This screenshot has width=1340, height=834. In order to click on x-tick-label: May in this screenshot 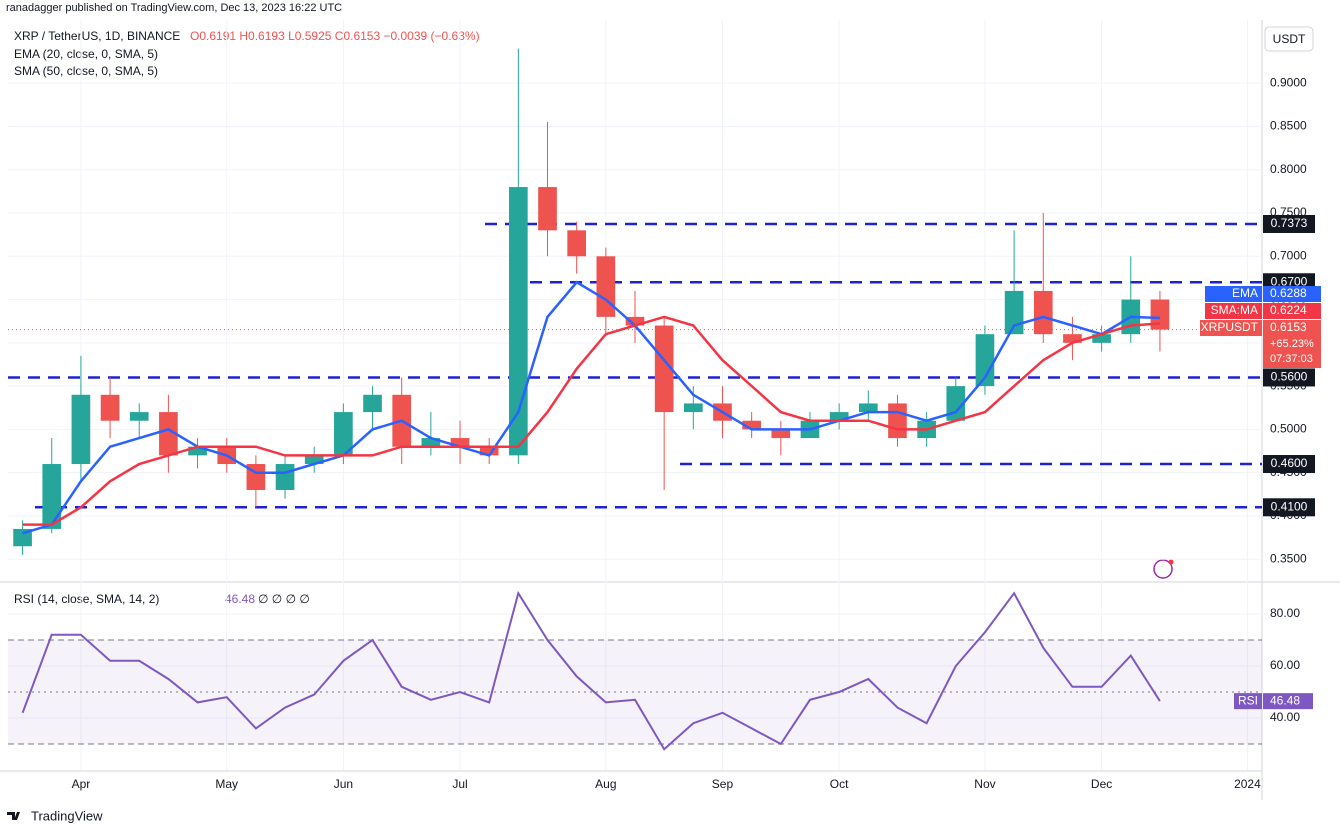, I will do `click(226, 784)`.